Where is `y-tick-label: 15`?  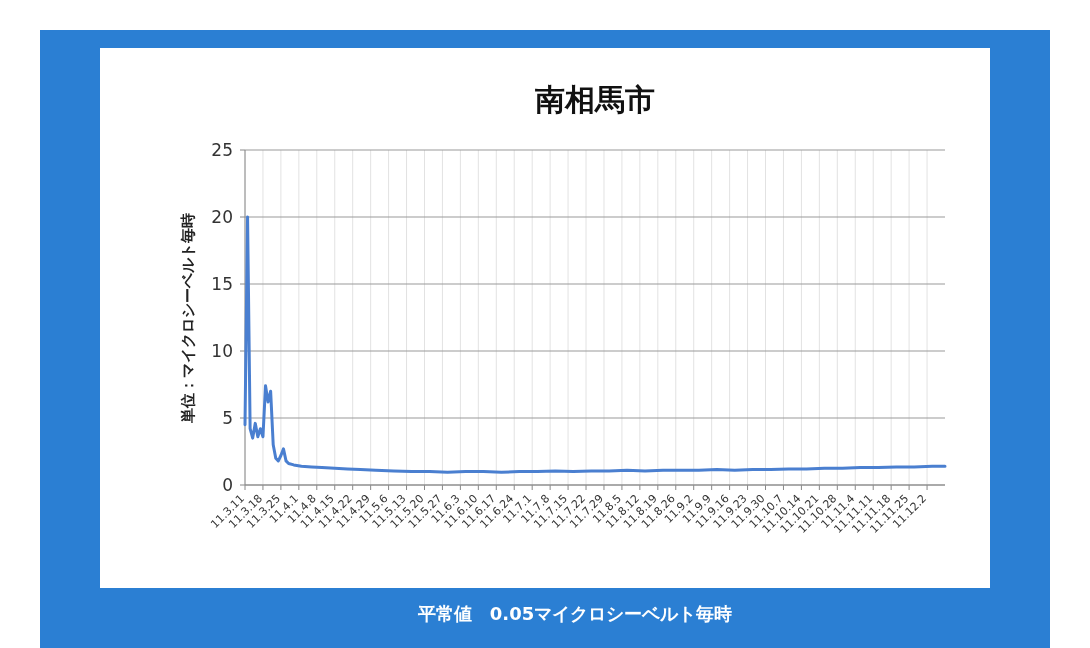 y-tick-label: 15 is located at coordinates (222, 284).